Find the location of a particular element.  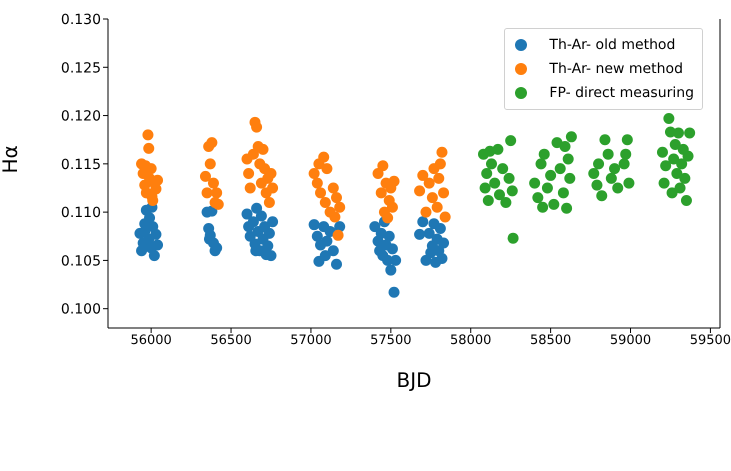

y-tick-label: 0.100 is located at coordinates (80, 310).